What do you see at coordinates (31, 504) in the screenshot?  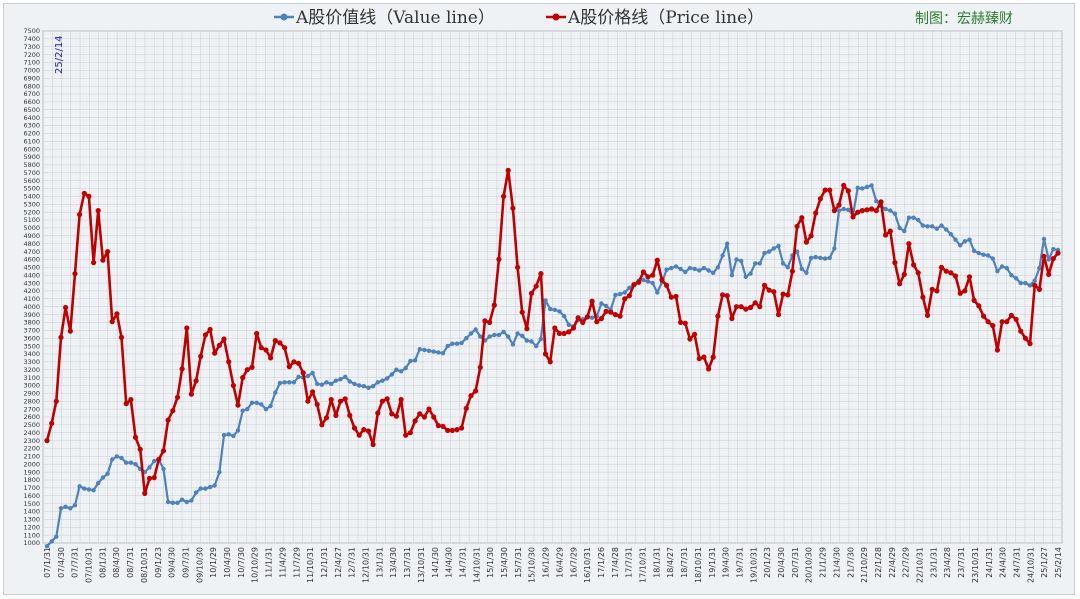 I see `y-tick-label: 1500` at bounding box center [31, 504].